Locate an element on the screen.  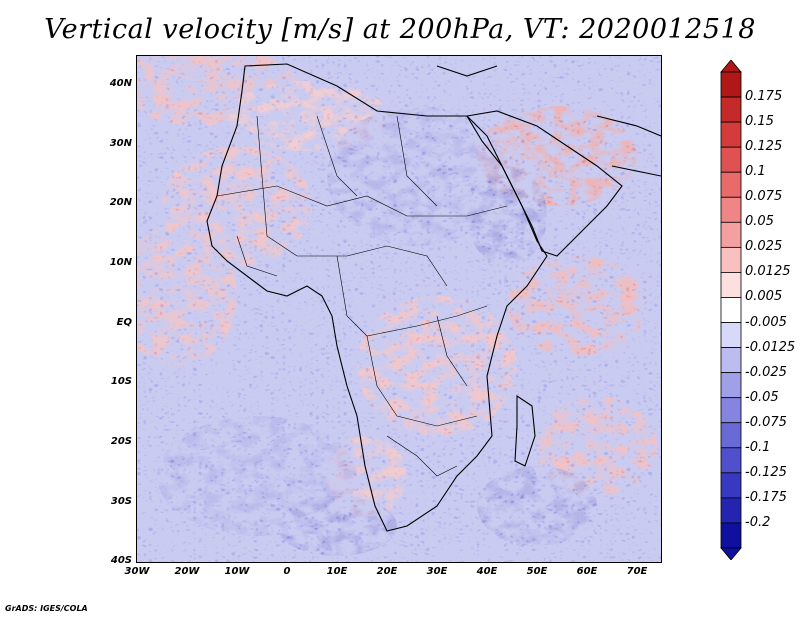
lon-label-30w: 30W is located at coordinates (137, 571).